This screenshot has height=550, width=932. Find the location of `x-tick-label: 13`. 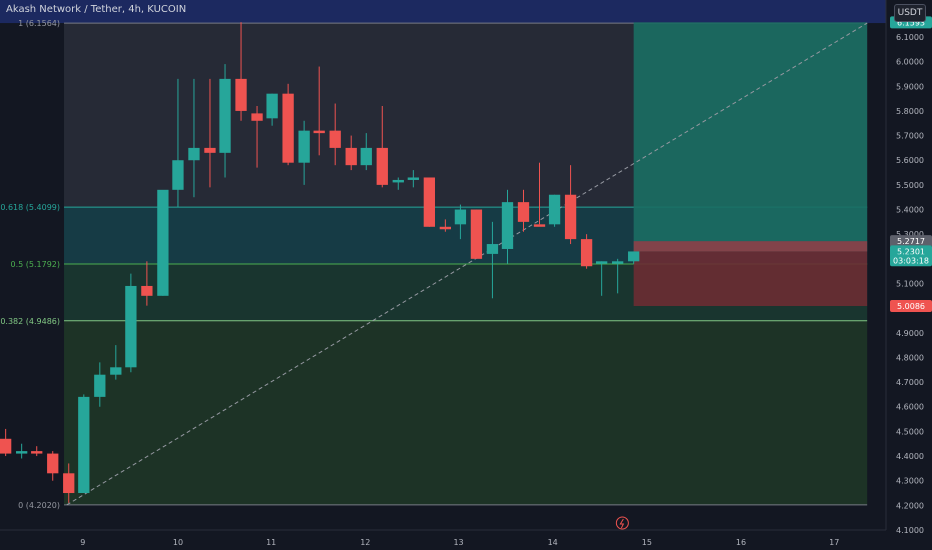

x-tick-label: 13 is located at coordinates (458, 542).